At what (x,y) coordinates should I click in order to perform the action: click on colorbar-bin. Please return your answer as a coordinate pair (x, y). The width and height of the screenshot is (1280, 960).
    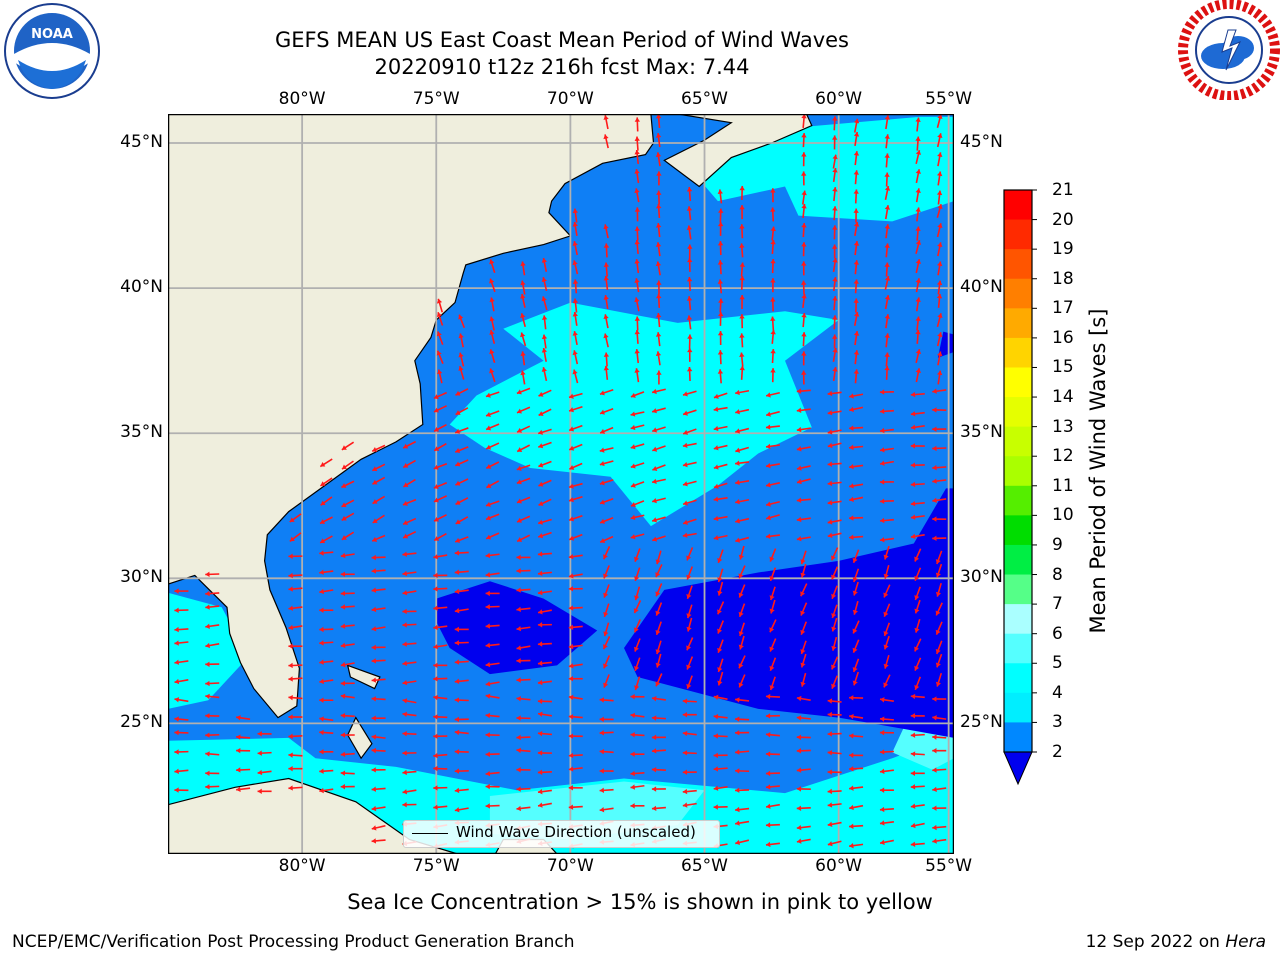
    Looking at the image, I should click on (1018, 619).